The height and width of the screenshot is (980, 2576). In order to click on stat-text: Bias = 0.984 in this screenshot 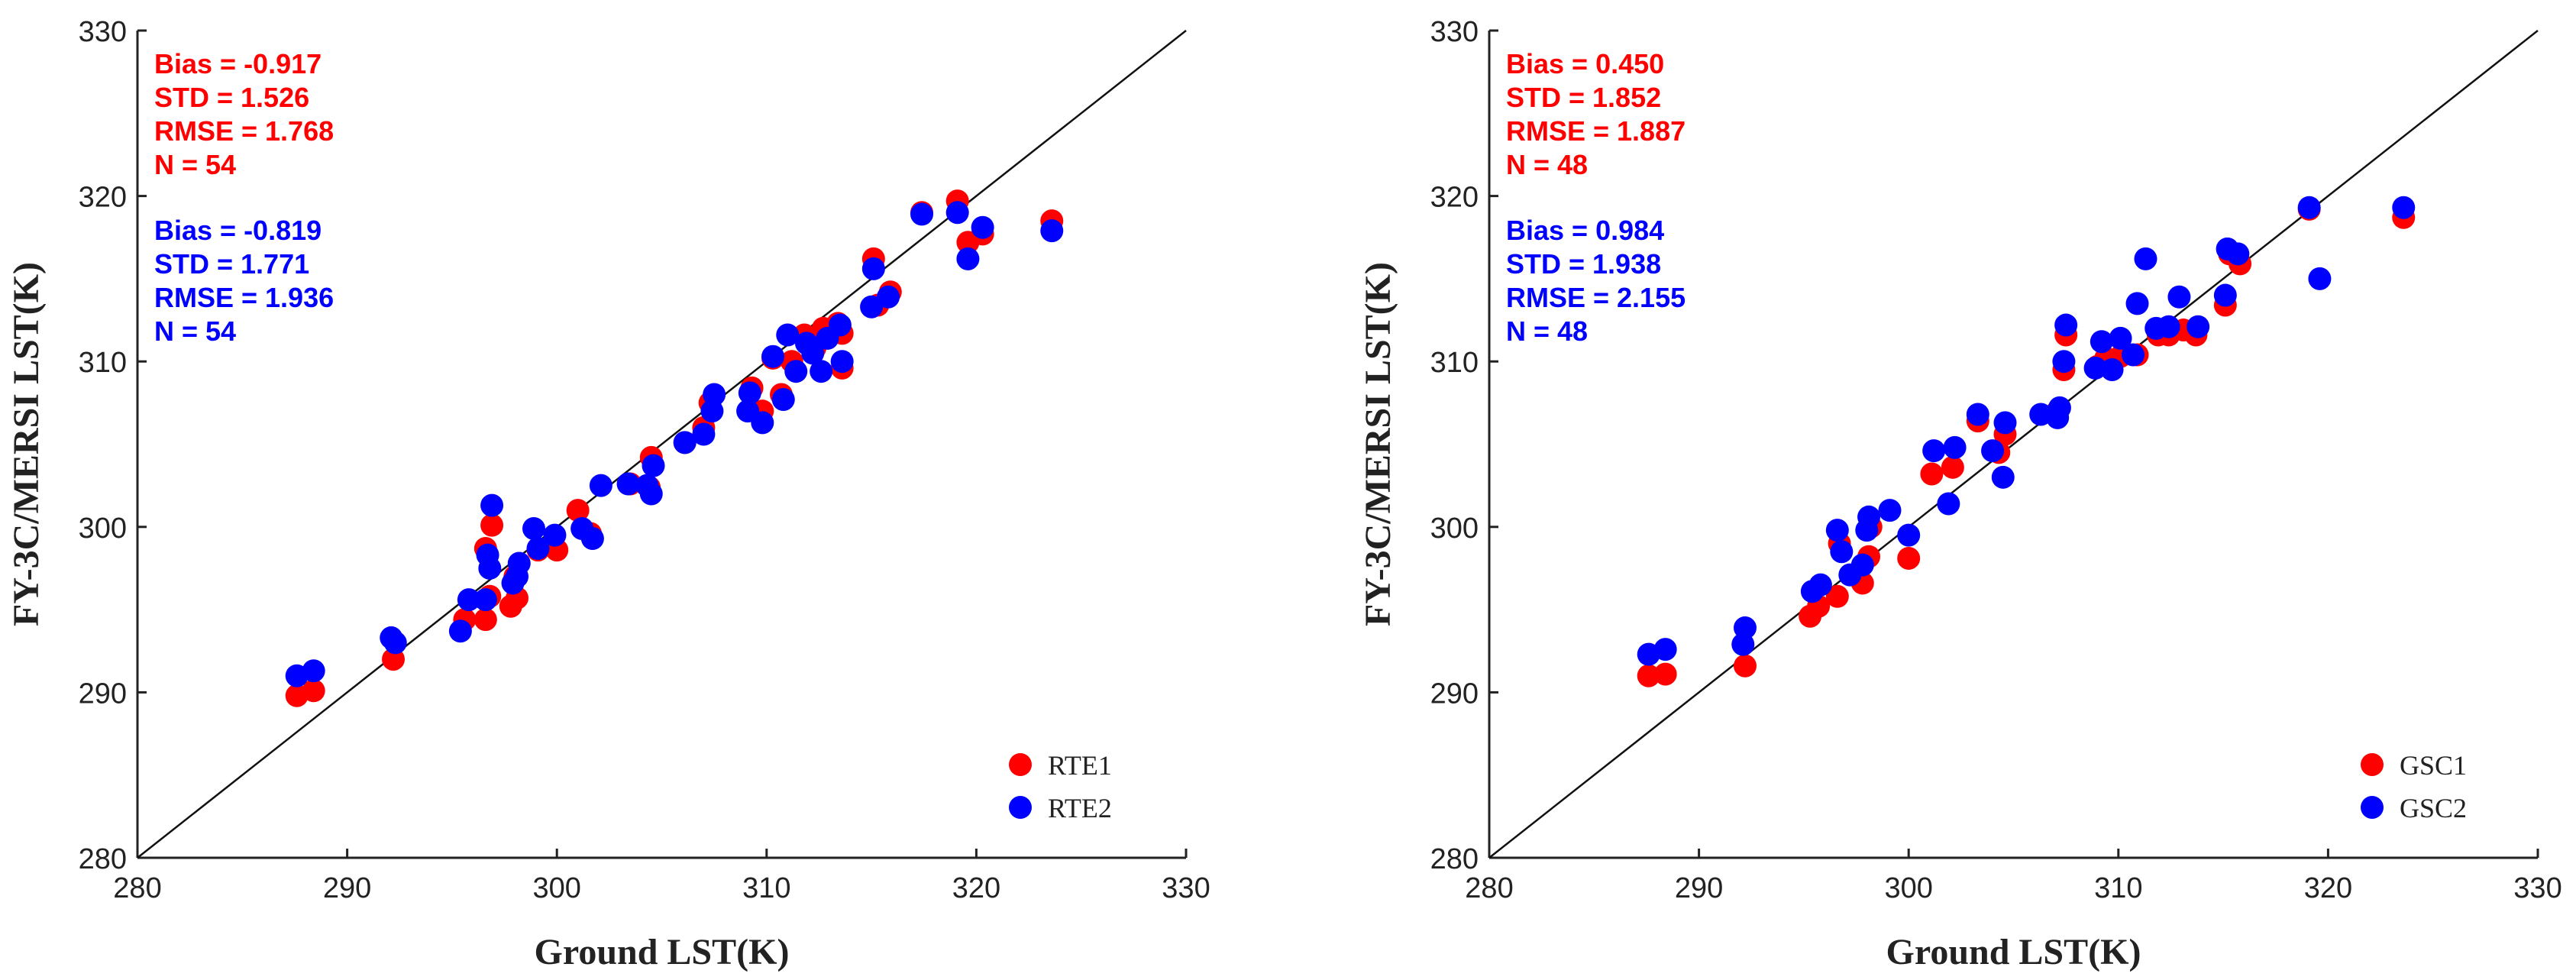, I will do `click(1585, 230)`.